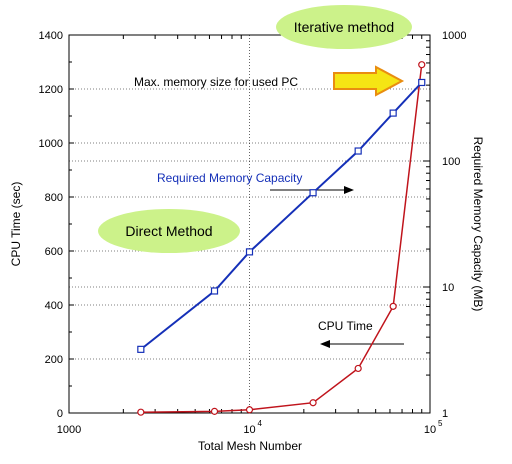 The image size is (512, 464). What do you see at coordinates (448, 288) in the screenshot?
I see `y-right-tick-label: 10` at bounding box center [448, 288].